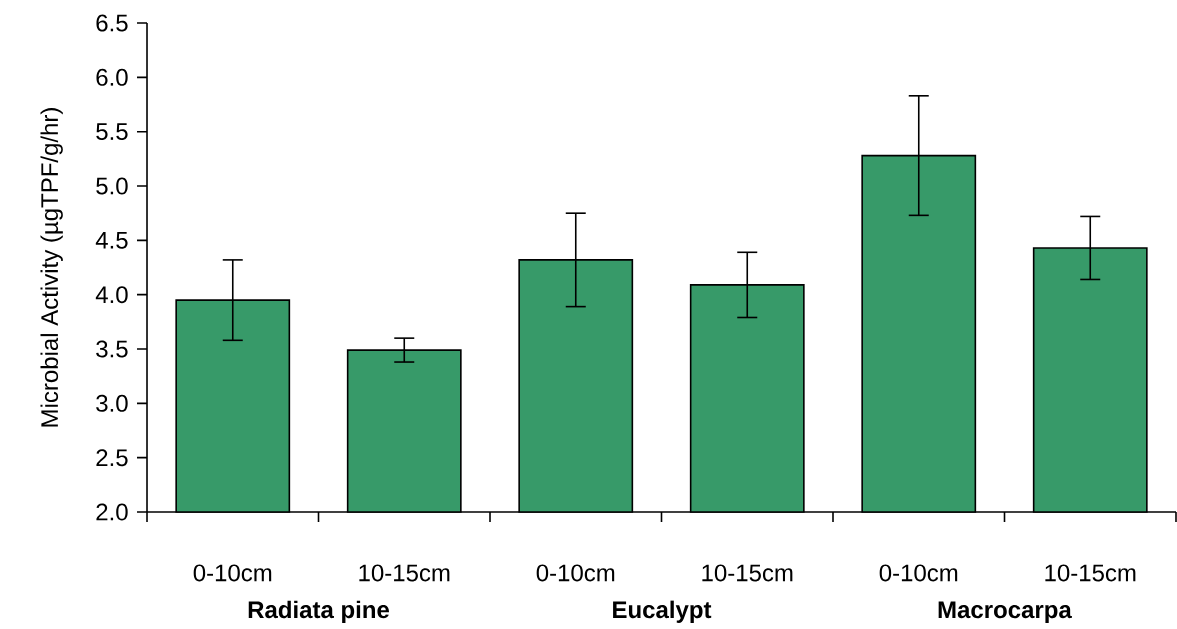 The image size is (1177, 629). Describe the element at coordinates (51, 267) in the screenshot. I see `y-axis-title: Microbial Activity (µgTPF/g/hr)` at that location.